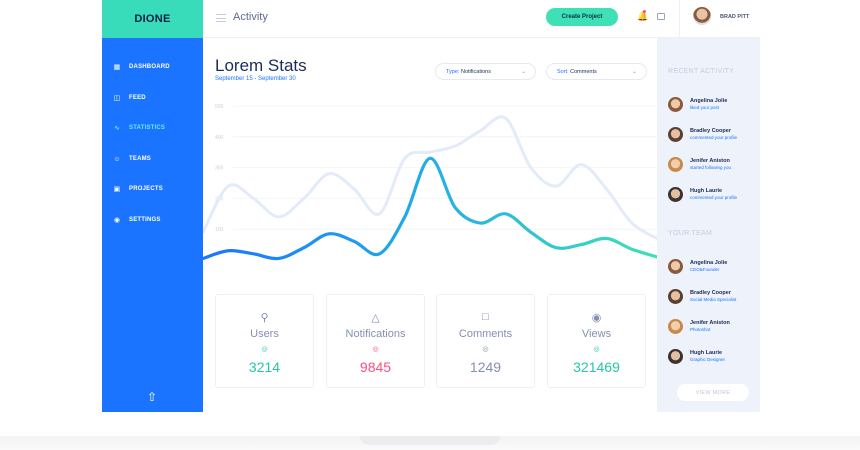  What do you see at coordinates (643, 16) in the screenshot?
I see `notification-bell-icon: 🔔` at bounding box center [643, 16].